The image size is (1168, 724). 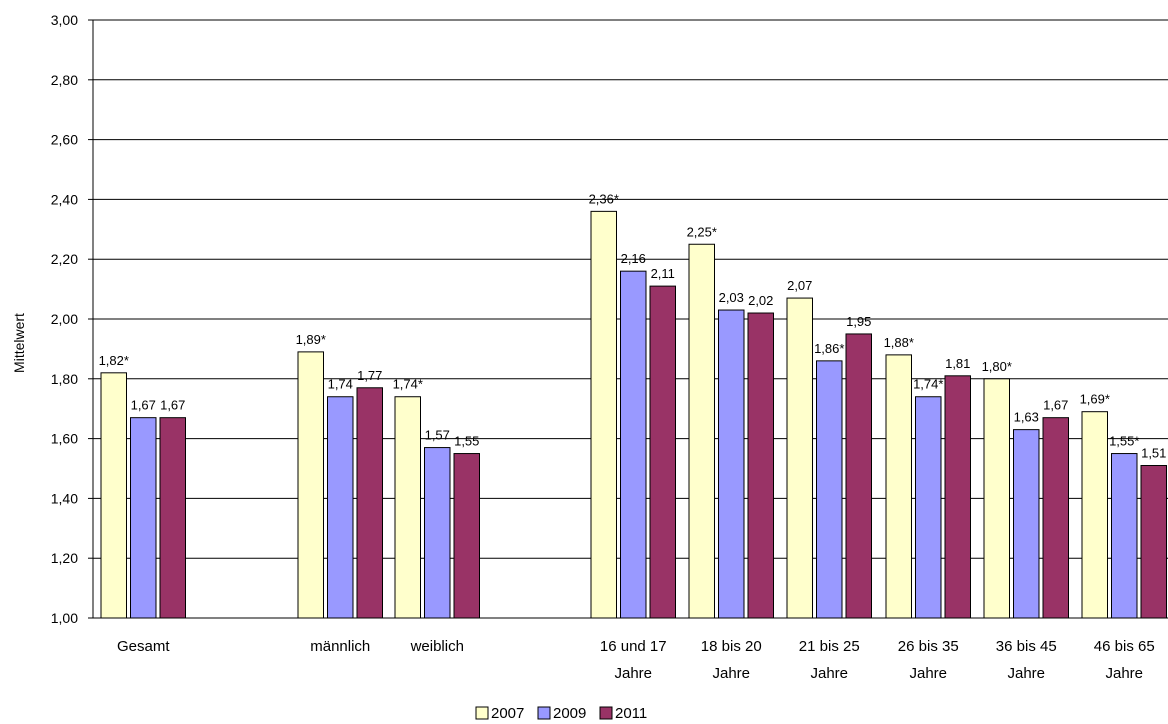 I want to click on data-label: 1,88*, so click(x=899, y=342).